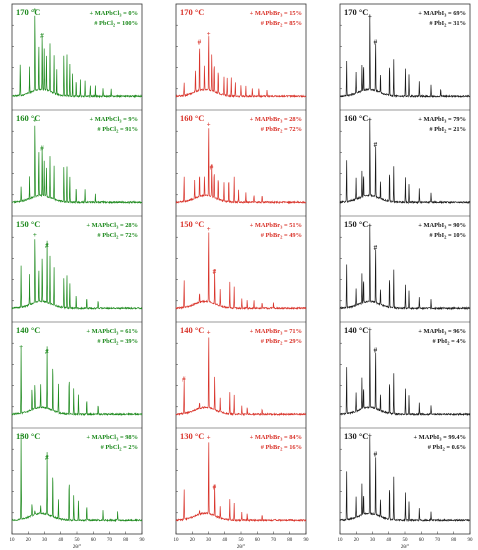 The height and width of the screenshot is (550, 478). I want to click on precursor-fraction: # PbCl2 = 72%, so click(117, 236).